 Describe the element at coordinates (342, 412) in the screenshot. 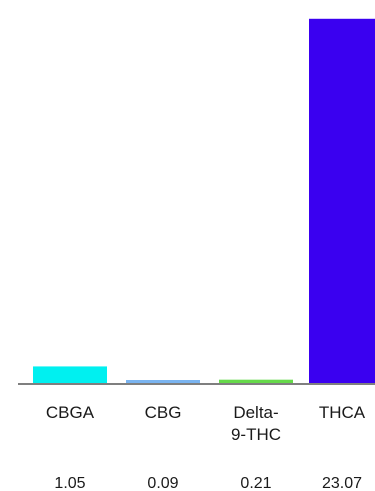

I see `category-label-thca: THCA` at that location.